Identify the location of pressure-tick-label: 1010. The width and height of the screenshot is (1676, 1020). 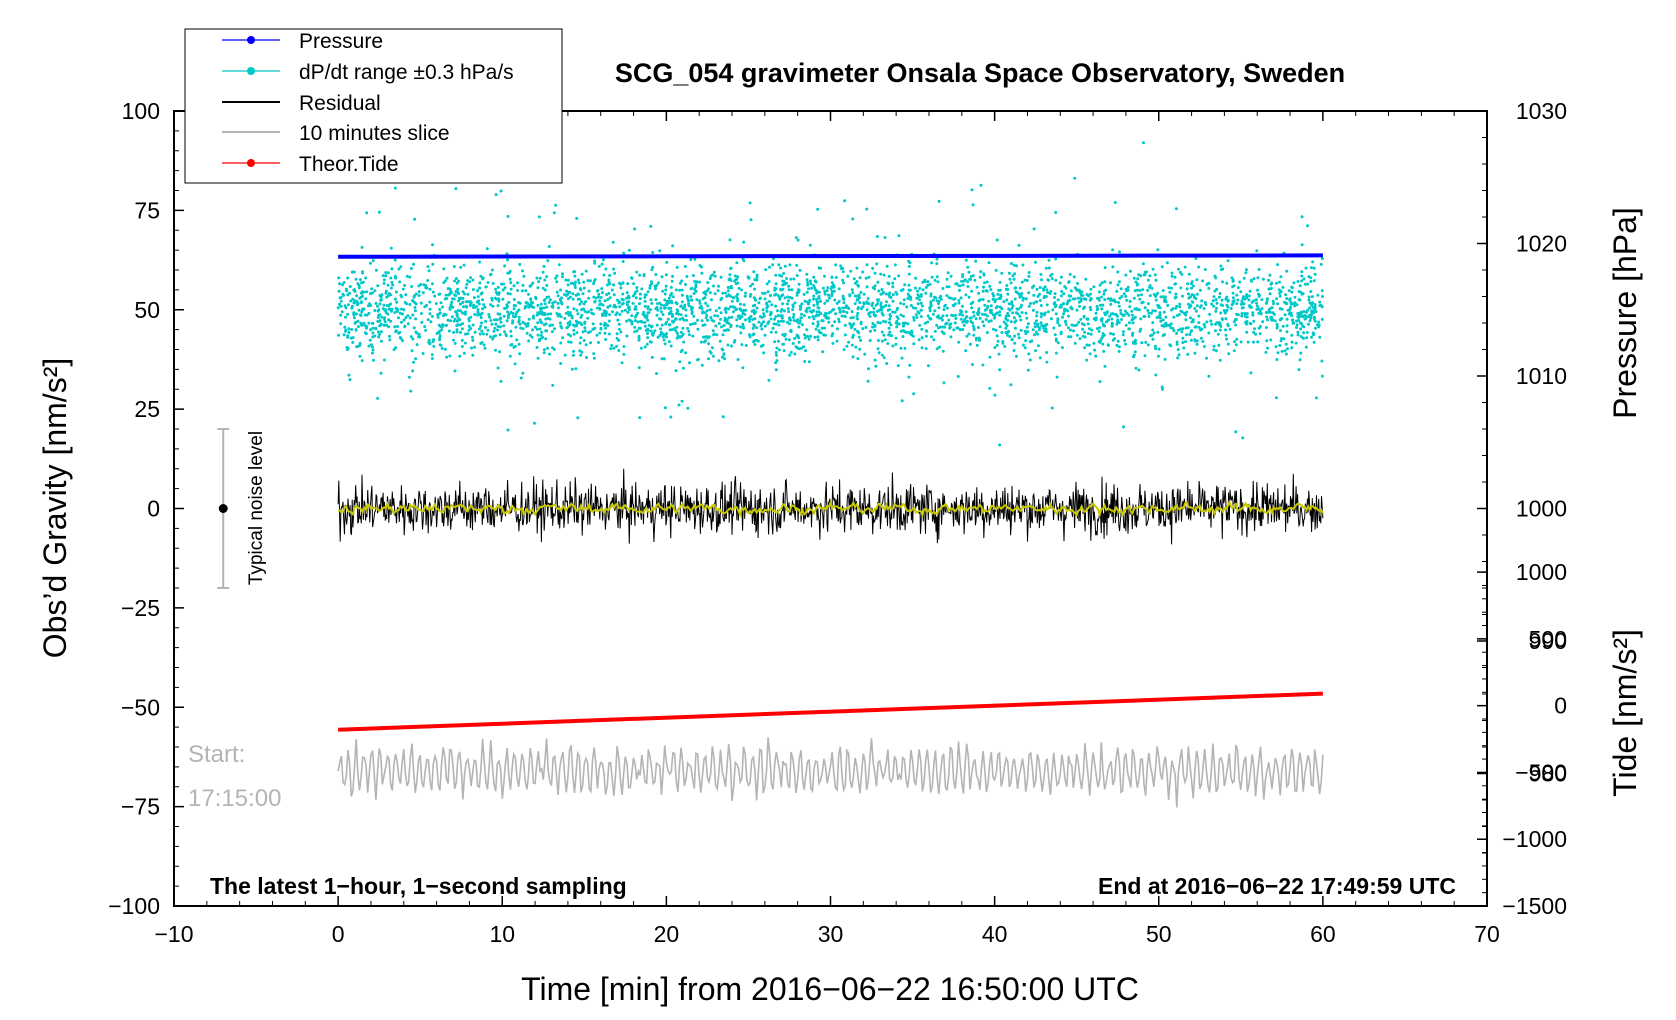
(1541, 376).